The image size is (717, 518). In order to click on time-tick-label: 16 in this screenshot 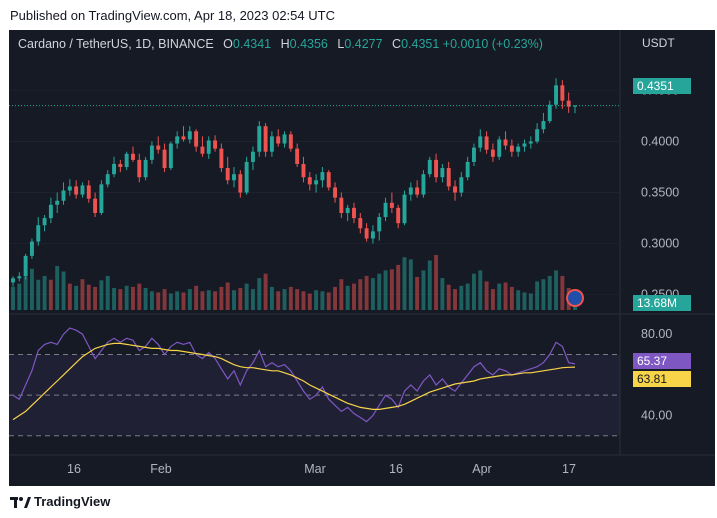, I will do `click(396, 469)`.